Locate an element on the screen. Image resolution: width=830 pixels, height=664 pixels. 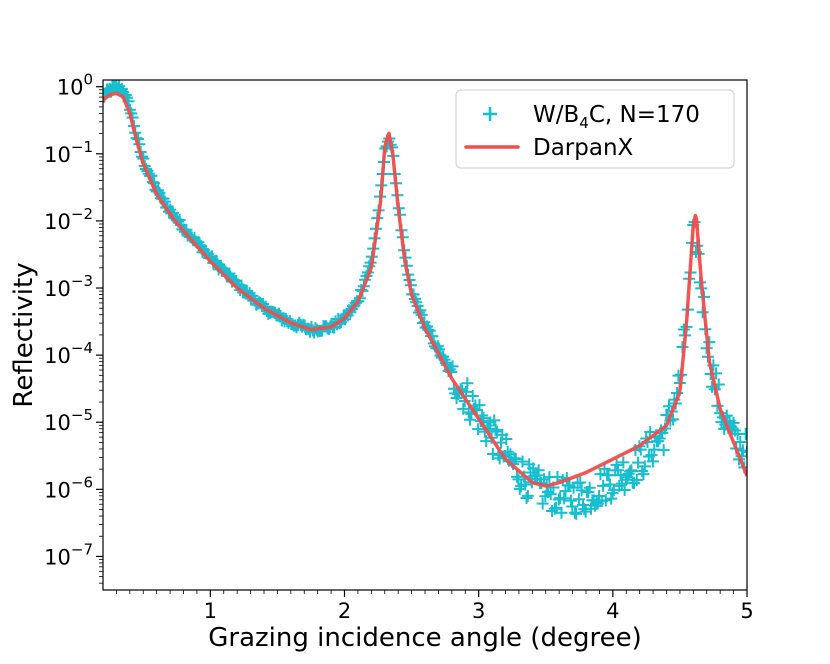
y-tick-exponent: −3 is located at coordinates (82, 281).